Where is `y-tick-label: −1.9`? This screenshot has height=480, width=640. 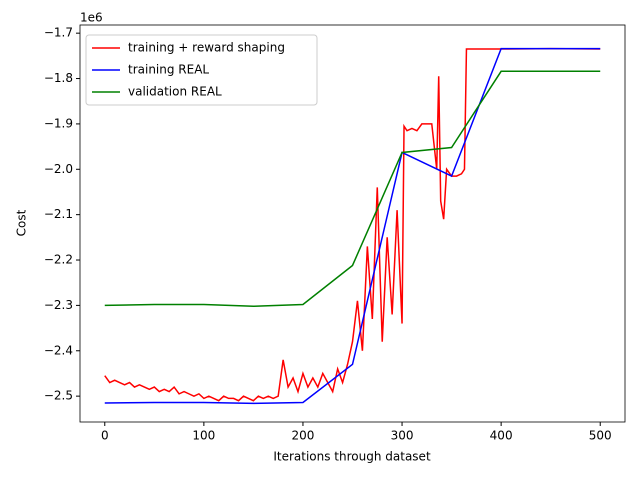
y-tick-label: −1.9 is located at coordinates (58, 123).